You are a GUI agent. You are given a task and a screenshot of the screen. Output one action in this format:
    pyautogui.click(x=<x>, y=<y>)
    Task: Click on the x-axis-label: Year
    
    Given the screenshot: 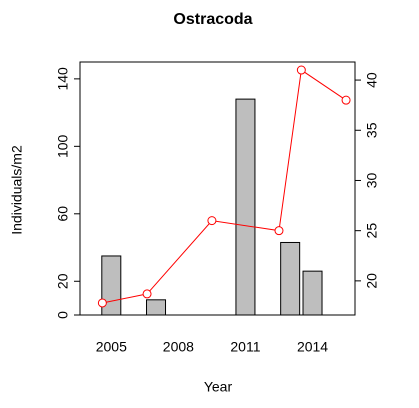 What is the action you would take?
    pyautogui.click(x=218, y=387)
    